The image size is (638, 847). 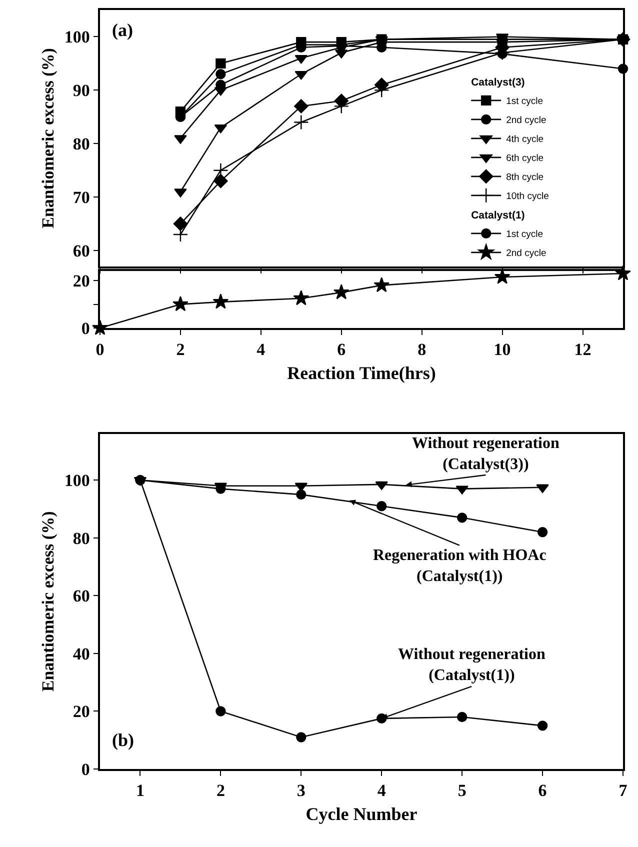 I want to click on annotation: Regeneration with HOAc (Catalyst(1)), so click(x=459, y=566).